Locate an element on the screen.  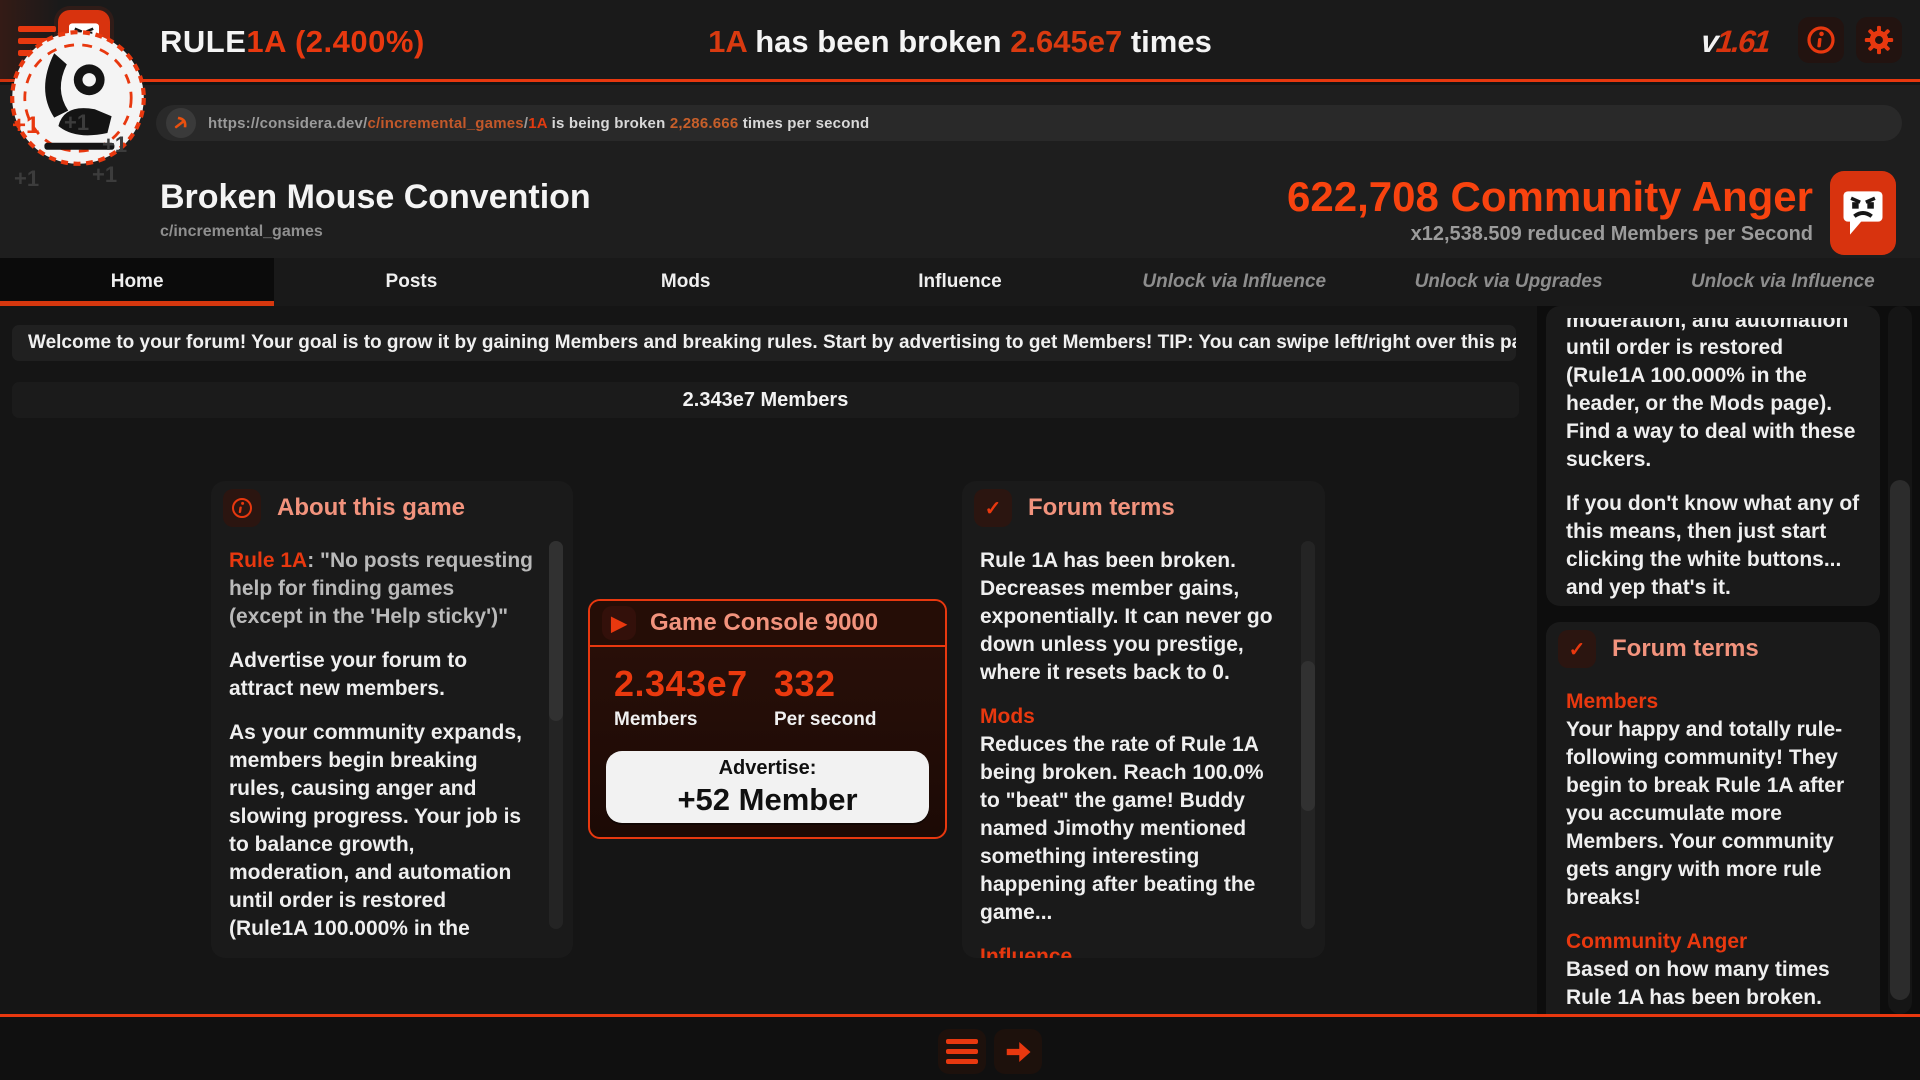
tab-locked-upgrades: Unlock via Upgrades is located at coordinates (1508, 281).